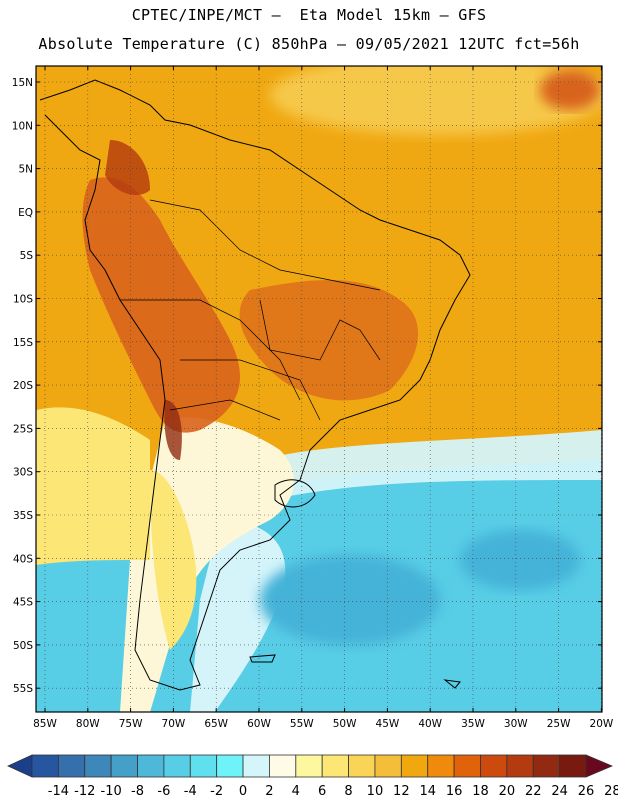 The image size is (618, 800). What do you see at coordinates (302, 724) in the screenshot?
I see `lon-tick-label: 55W` at bounding box center [302, 724].